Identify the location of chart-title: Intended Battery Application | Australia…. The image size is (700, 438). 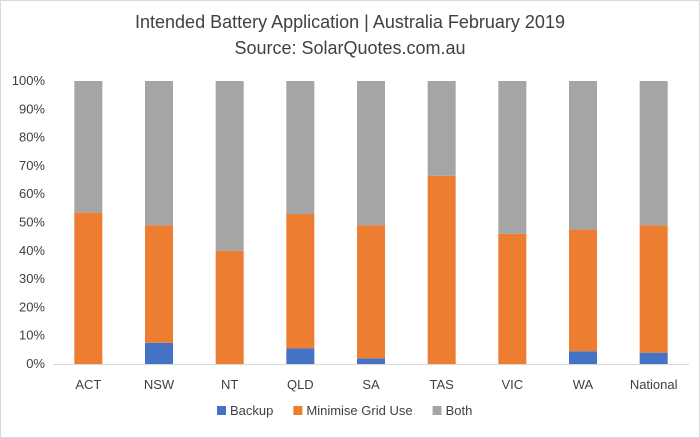
(350, 22).